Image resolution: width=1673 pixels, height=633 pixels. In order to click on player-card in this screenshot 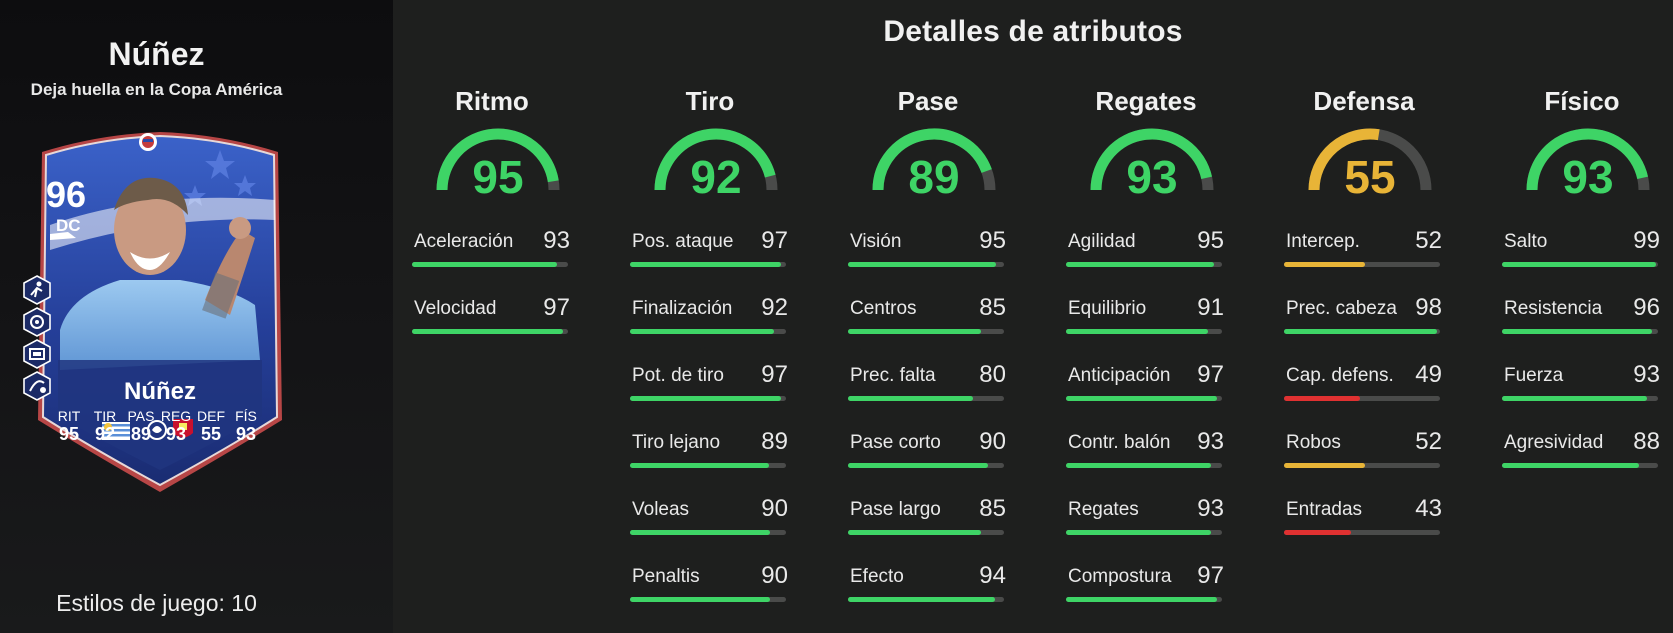, I will do `click(160, 312)`.